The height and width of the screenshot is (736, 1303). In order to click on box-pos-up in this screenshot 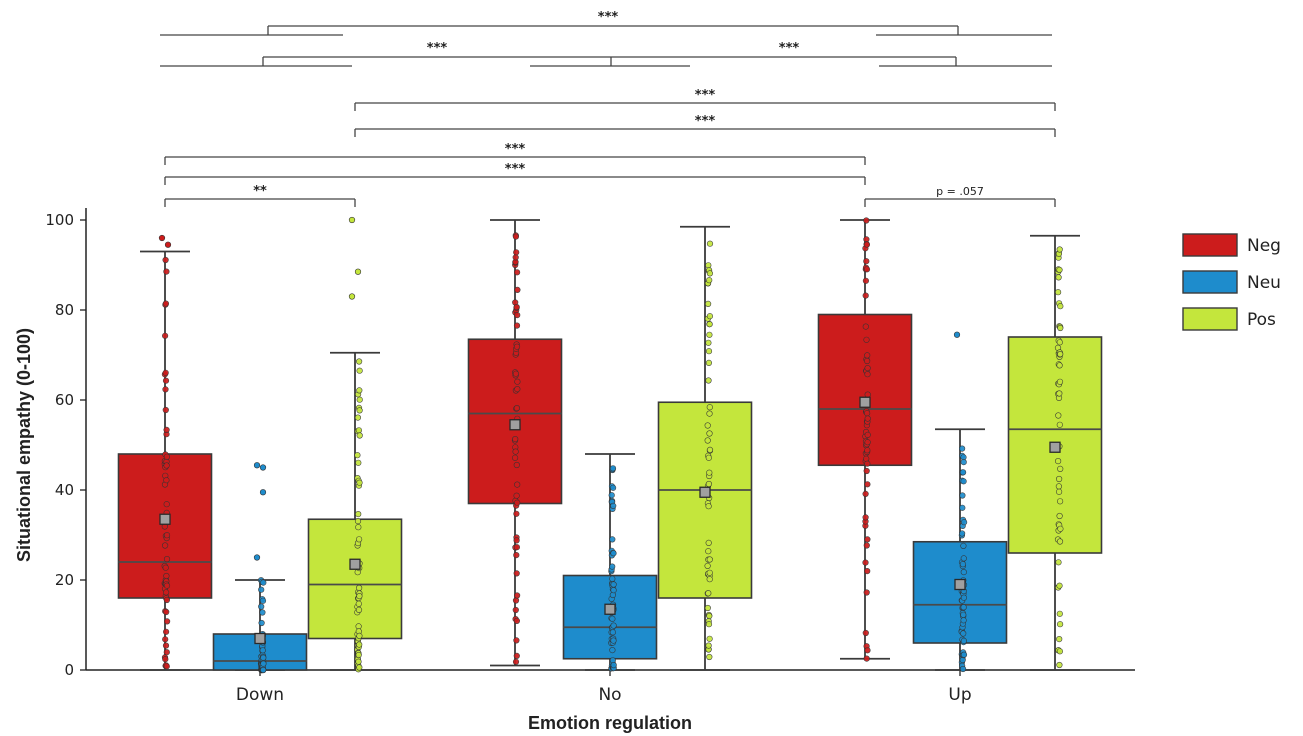, I will do `click(1055, 452)`.